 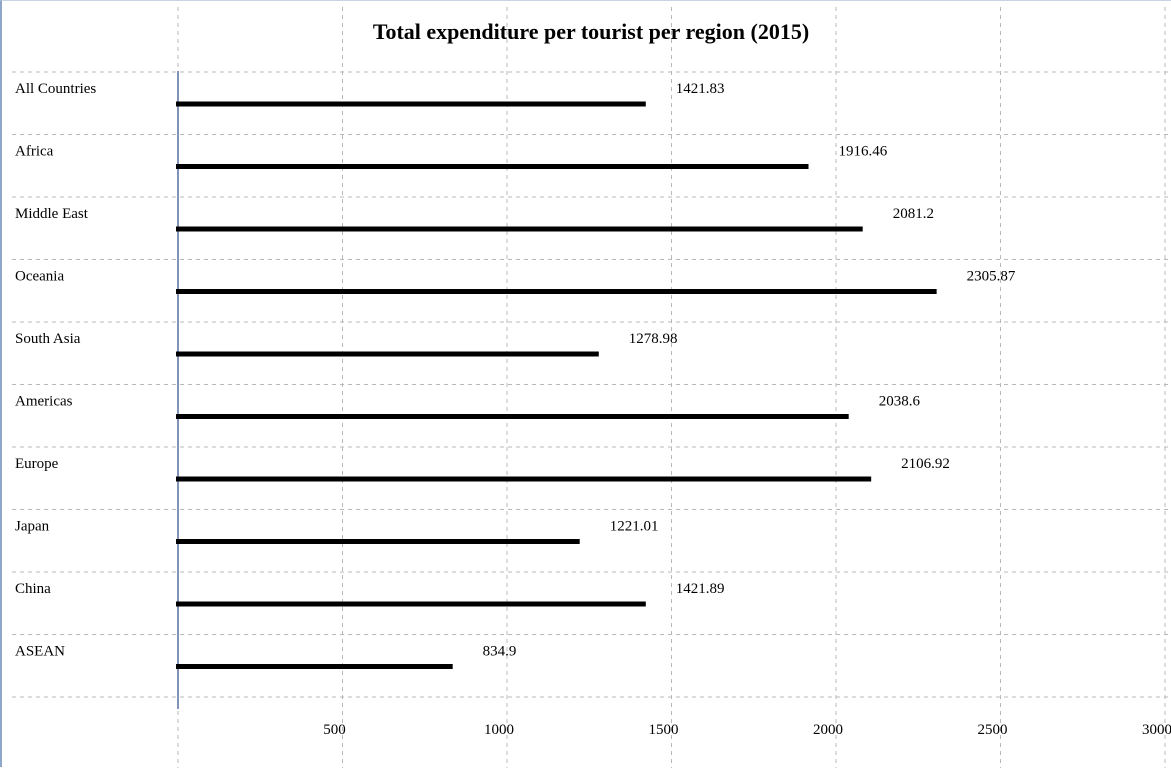 I want to click on category-label: Europe, so click(x=37, y=464).